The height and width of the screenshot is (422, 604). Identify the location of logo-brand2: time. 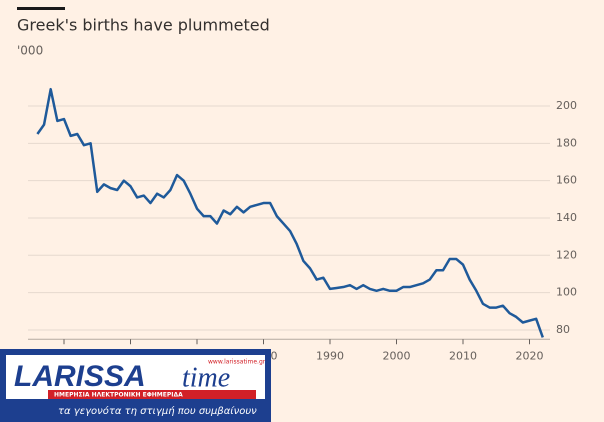
(206, 377).